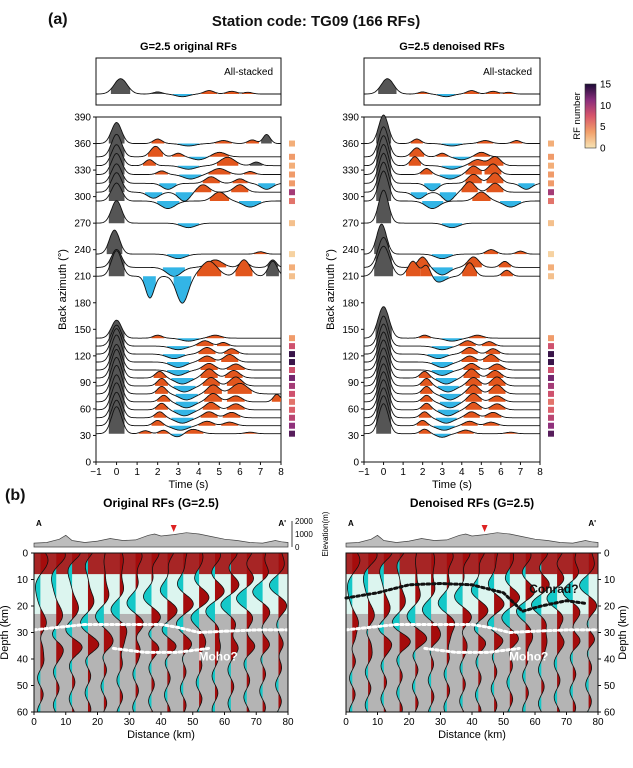 The width and height of the screenshot is (633, 768). What do you see at coordinates (607, 554) in the screenshot?
I see `section-ytick-label: 0` at bounding box center [607, 554].